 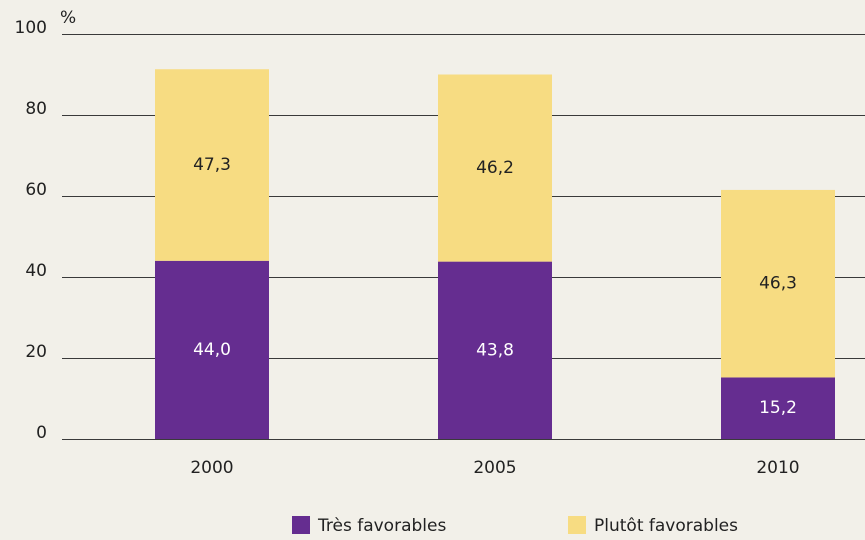 I want to click on value-label: 15,2, so click(x=778, y=408).